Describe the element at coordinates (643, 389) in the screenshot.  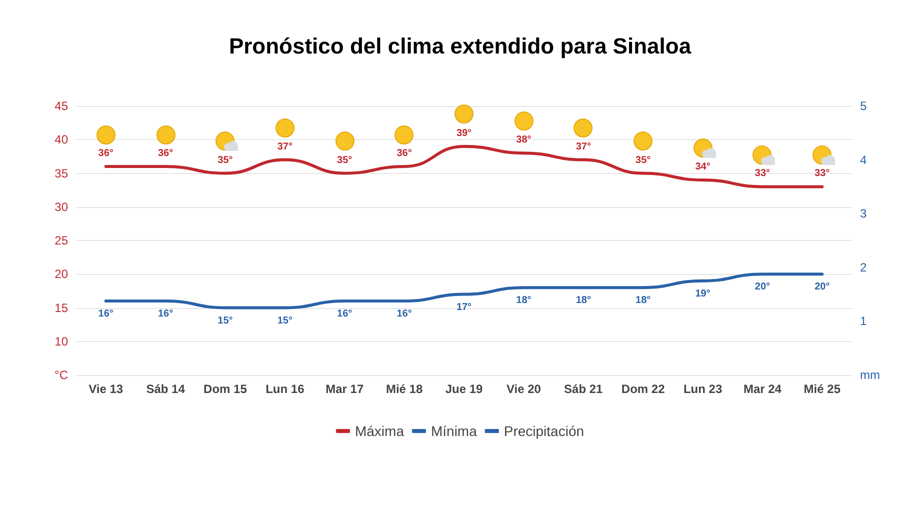
I see `x-tick-label: Dom 22` at that location.